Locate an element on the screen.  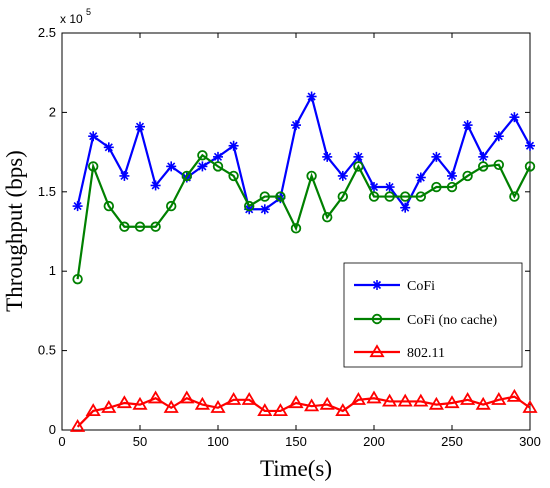
legend: CoFi CoFi (no cache) 802.11 is located at coordinates (433, 315).